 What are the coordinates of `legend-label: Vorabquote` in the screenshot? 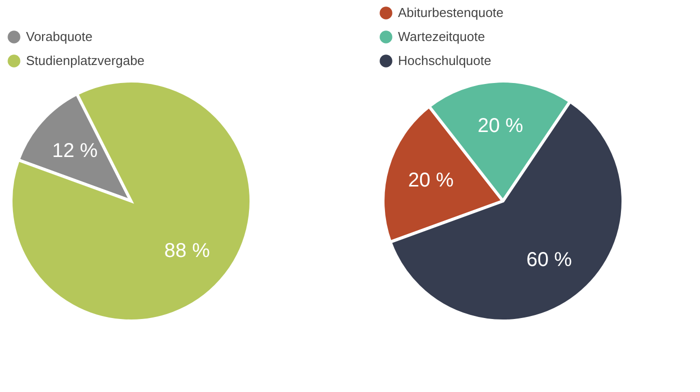 It's located at (59, 36).